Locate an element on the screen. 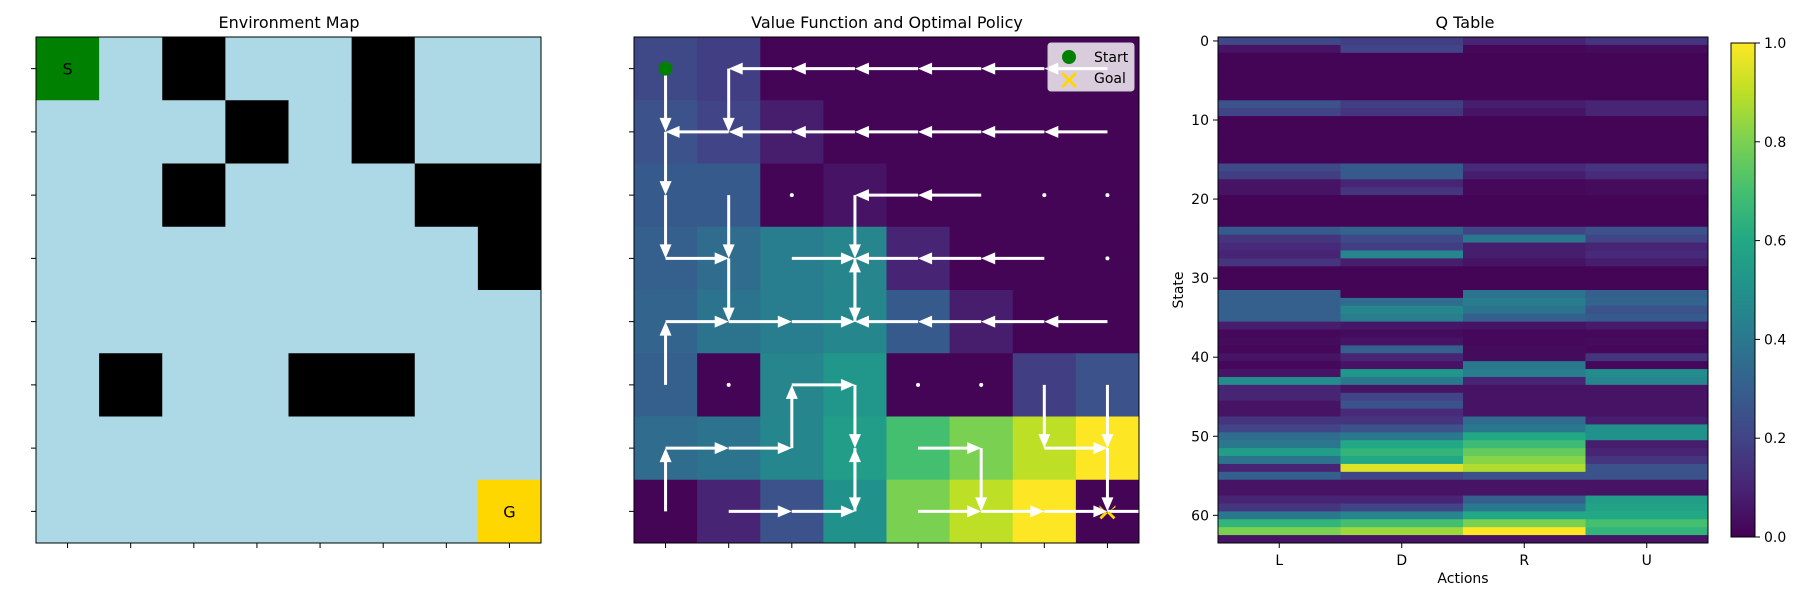 Image resolution: width=1800 pixels, height=600 pixels. q-x-tick-label-U: U is located at coordinates (1647, 561).